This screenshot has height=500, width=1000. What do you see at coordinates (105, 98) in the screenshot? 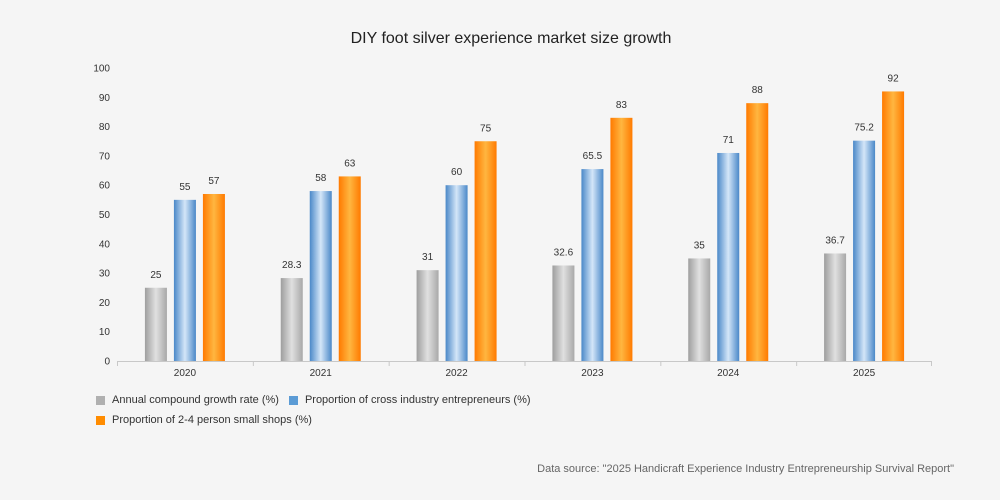
I see `y-tick-label: 90` at bounding box center [105, 98].